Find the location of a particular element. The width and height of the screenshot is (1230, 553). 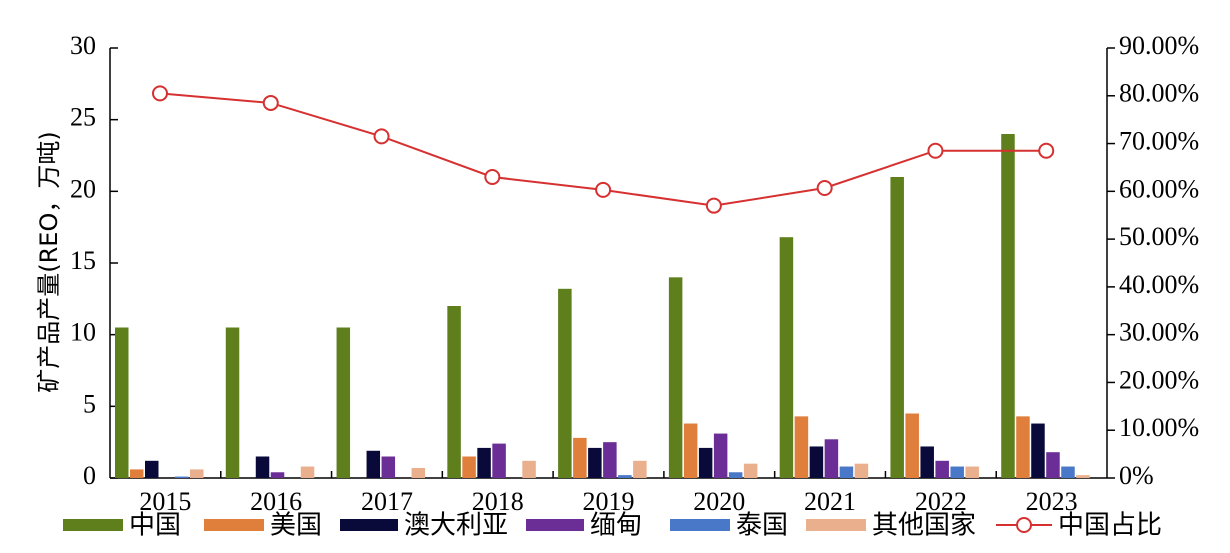

y-tick-label: 0 is located at coordinates (89, 475).